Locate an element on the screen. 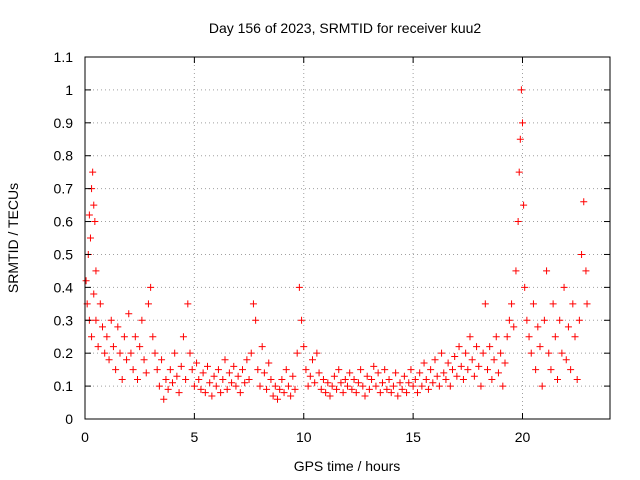  y-tick-label: 0.6 is located at coordinates (64, 222).